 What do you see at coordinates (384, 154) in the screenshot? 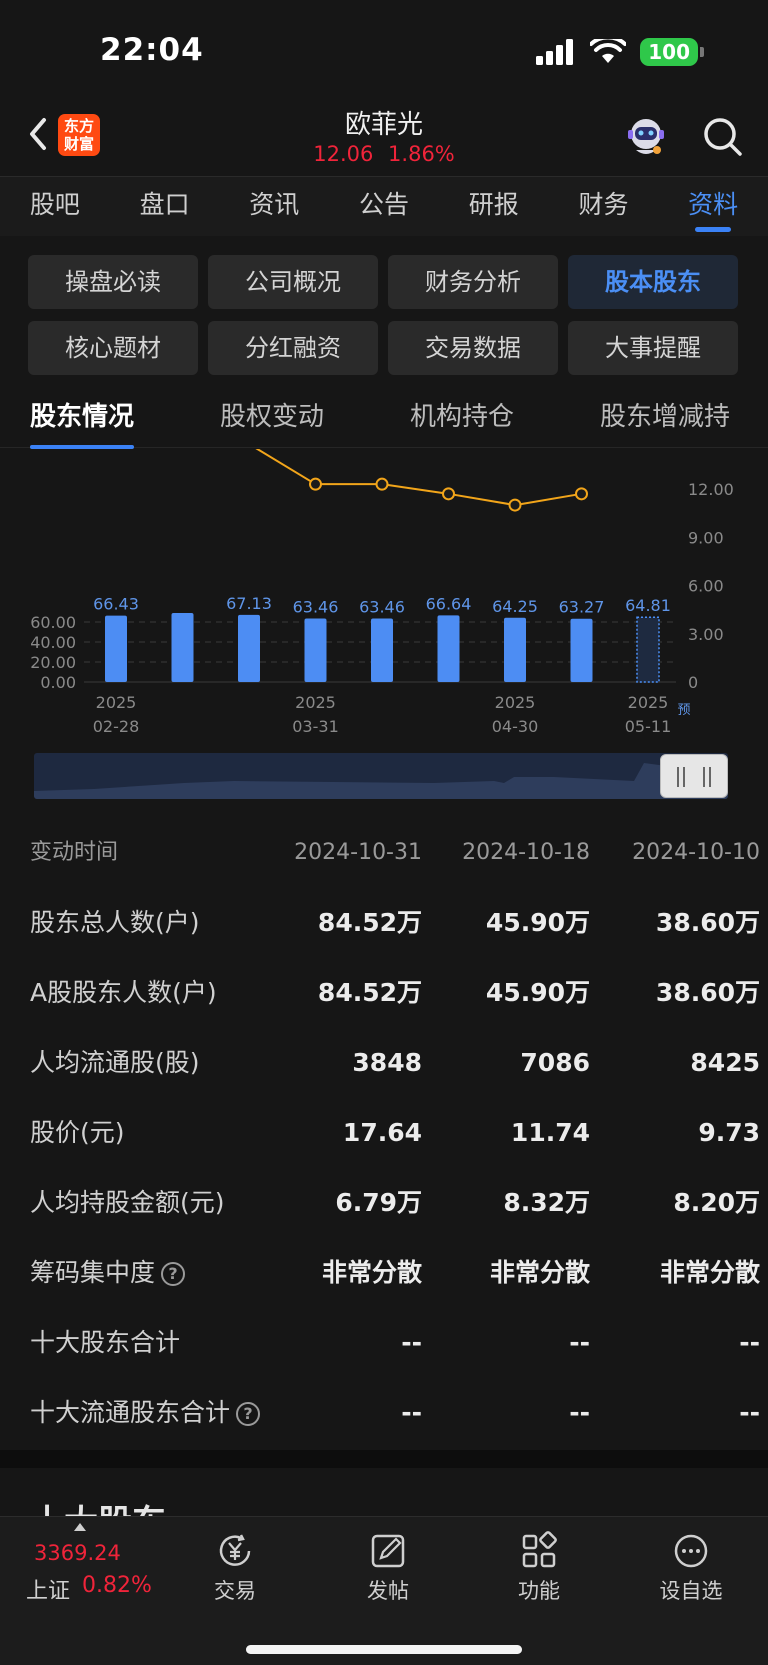
I see `stock-quote: 12.06 1.86%` at bounding box center [384, 154].